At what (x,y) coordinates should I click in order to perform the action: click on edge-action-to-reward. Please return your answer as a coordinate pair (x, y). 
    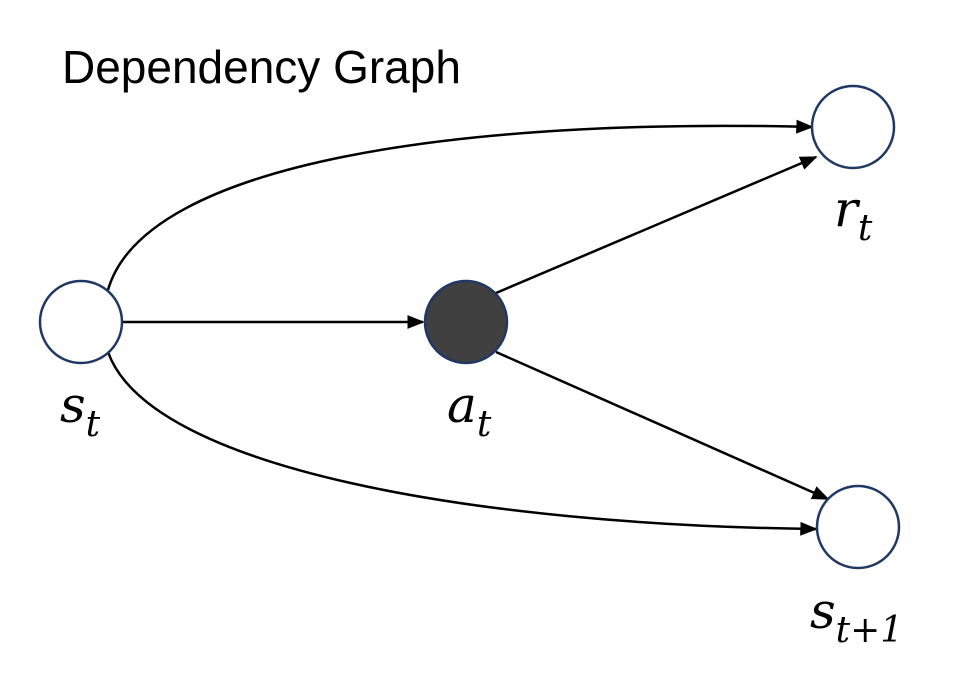
    Looking at the image, I should click on (656, 225).